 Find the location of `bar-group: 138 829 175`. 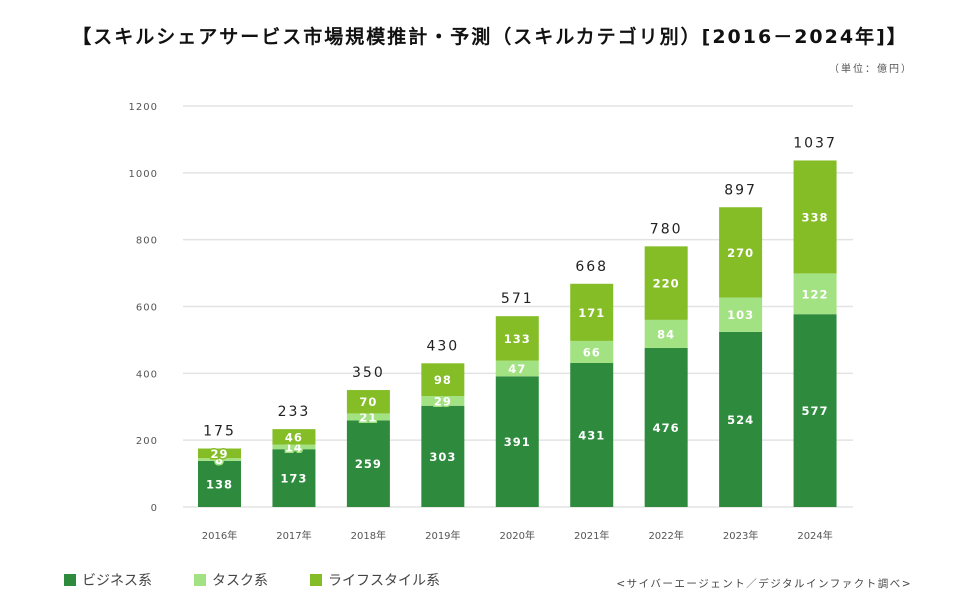

bar-group: 138 829 175 is located at coordinates (219, 465).